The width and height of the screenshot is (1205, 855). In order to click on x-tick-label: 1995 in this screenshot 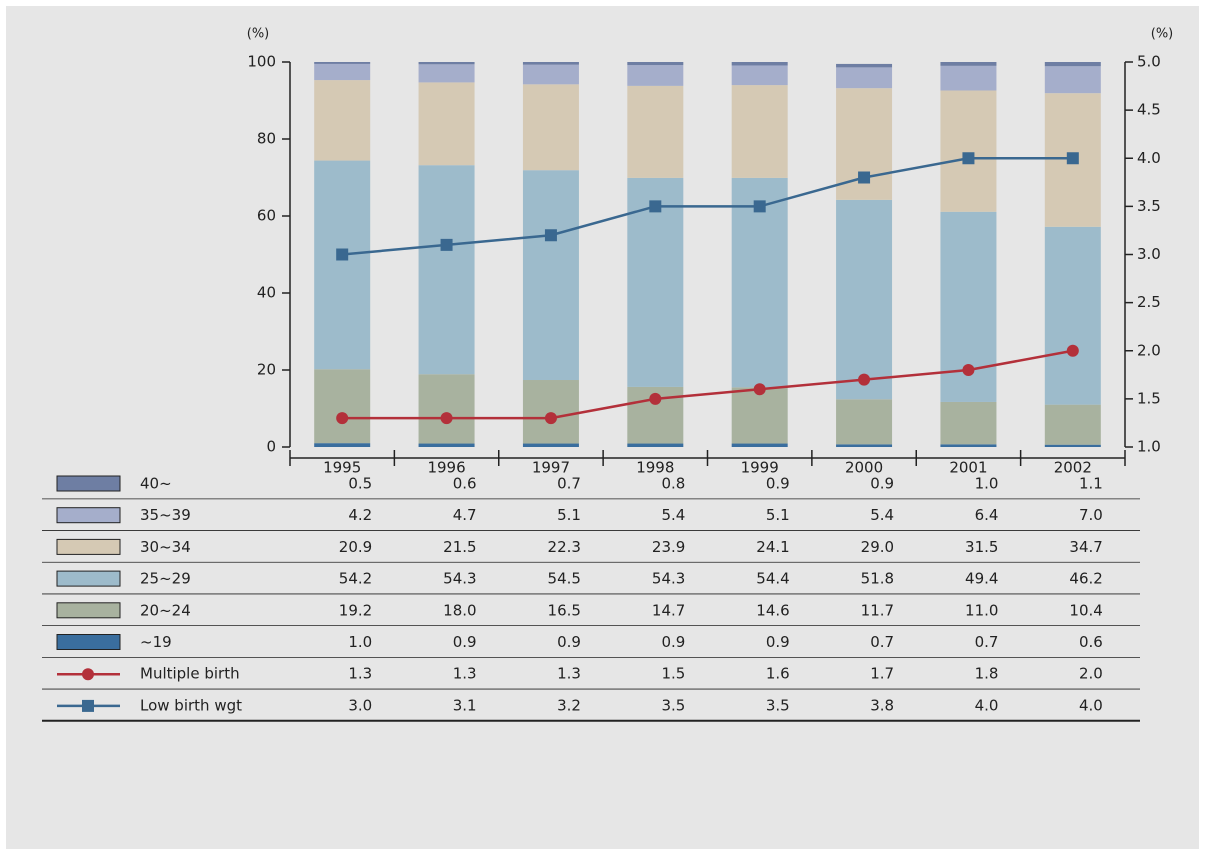, I will do `click(342, 468)`.